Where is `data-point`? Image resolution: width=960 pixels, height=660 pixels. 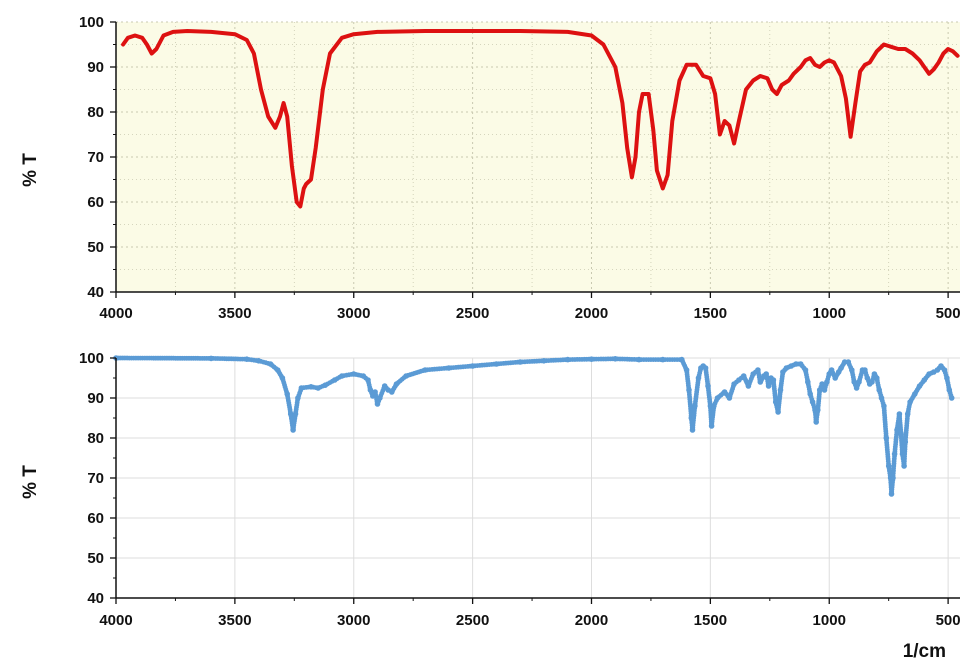 data-point is located at coordinates (951, 398).